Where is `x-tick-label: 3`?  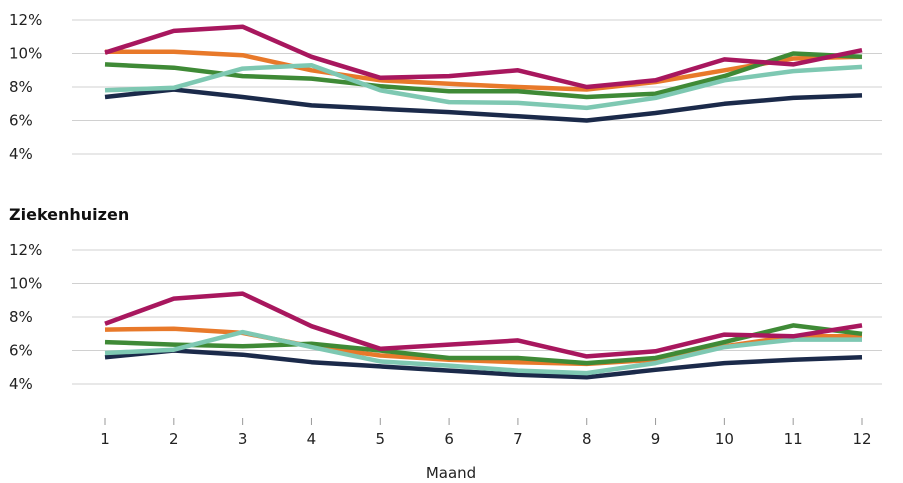
x-tick-label: 3 is located at coordinates (243, 439).